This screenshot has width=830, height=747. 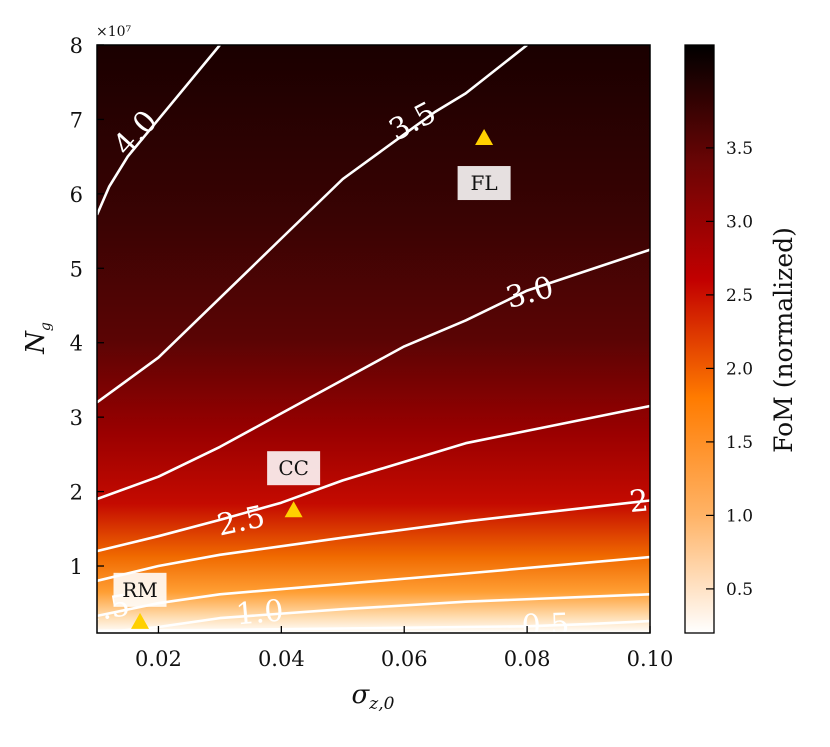 I want to click on x-tick-label: 0.02, so click(x=158, y=659).